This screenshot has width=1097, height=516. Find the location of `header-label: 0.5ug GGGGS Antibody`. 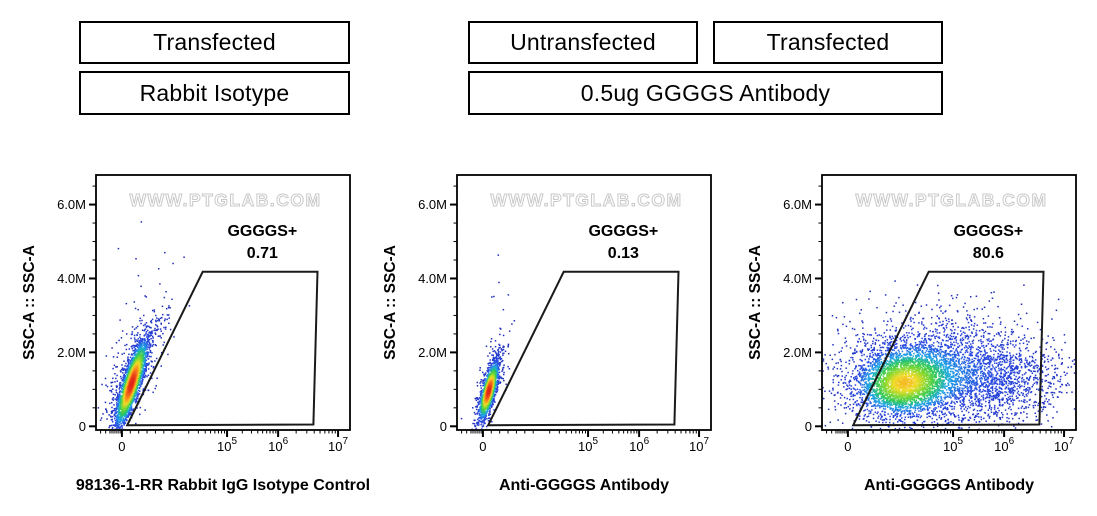

header-label: 0.5ug GGGGS Antibody is located at coordinates (705, 92).